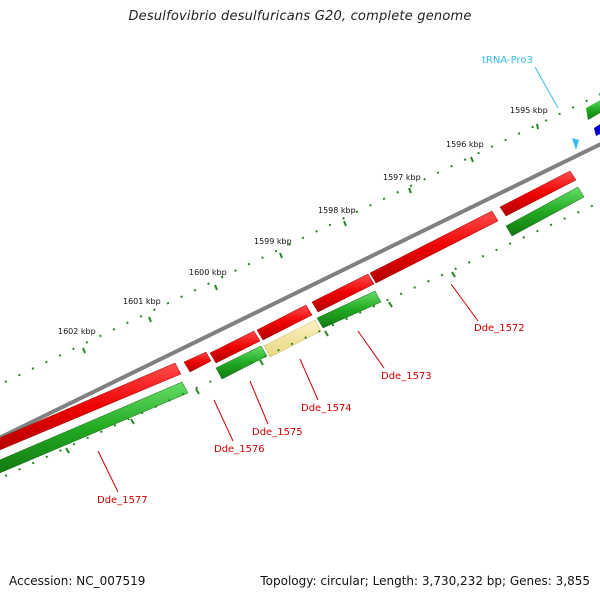  I want to click on gene-dde-1577-rev, so click(94, 427).